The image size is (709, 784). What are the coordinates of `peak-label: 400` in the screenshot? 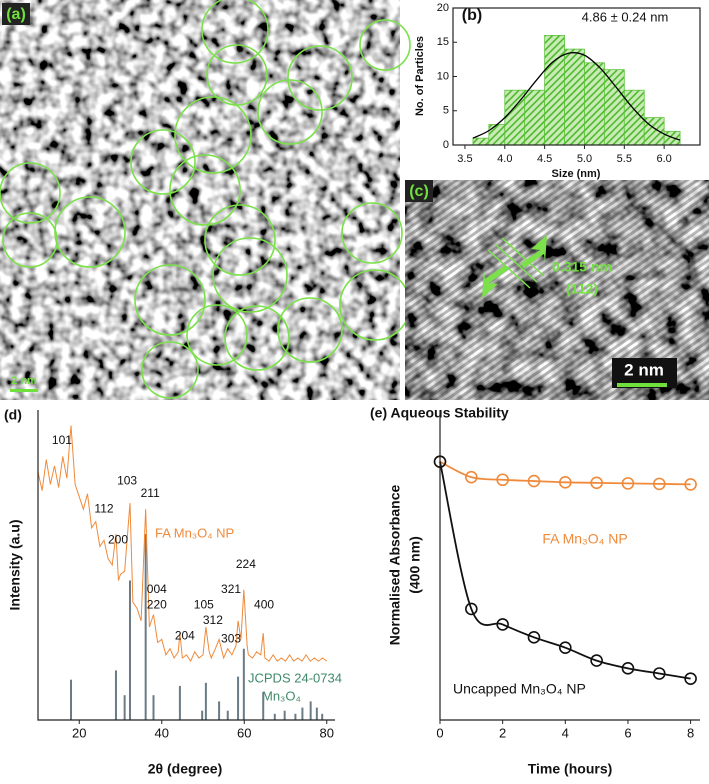 It's located at (264, 604).